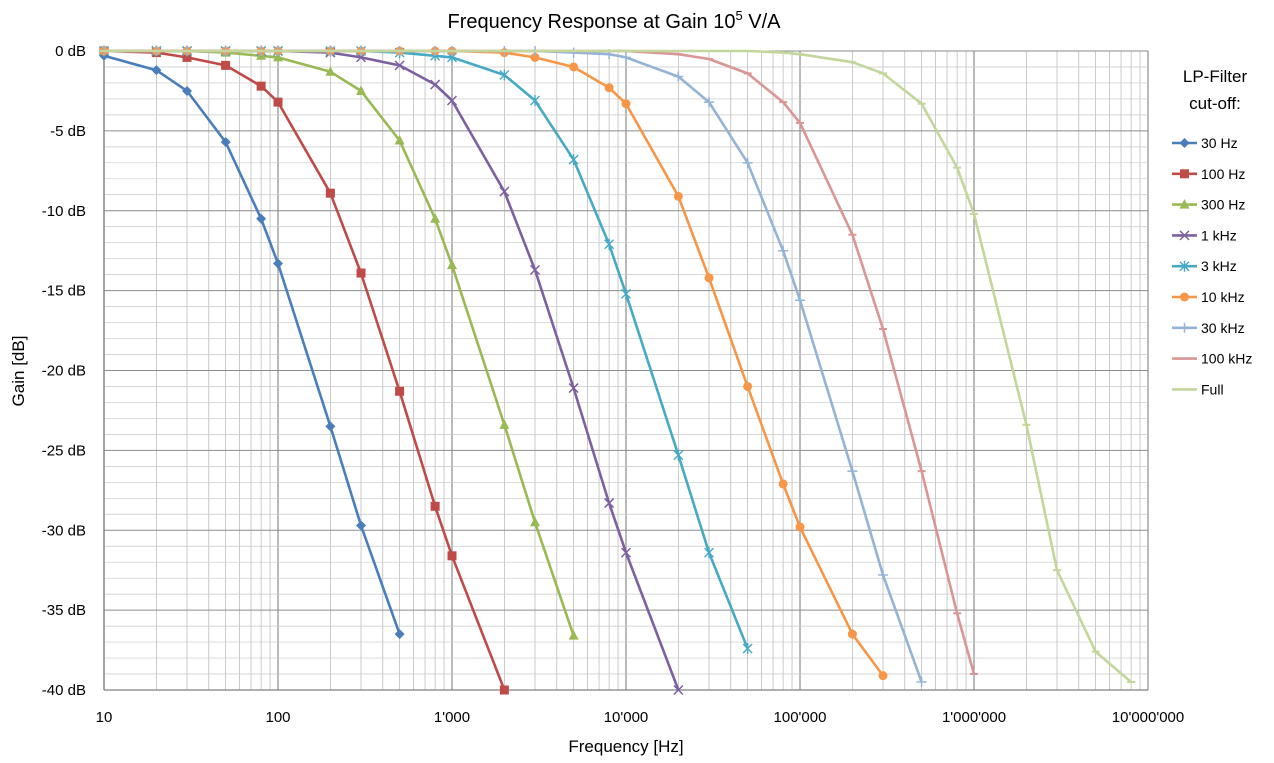 The image size is (1274, 763). Describe the element at coordinates (1198, 389) in the screenshot. I see `legend-item-full: Full` at that location.